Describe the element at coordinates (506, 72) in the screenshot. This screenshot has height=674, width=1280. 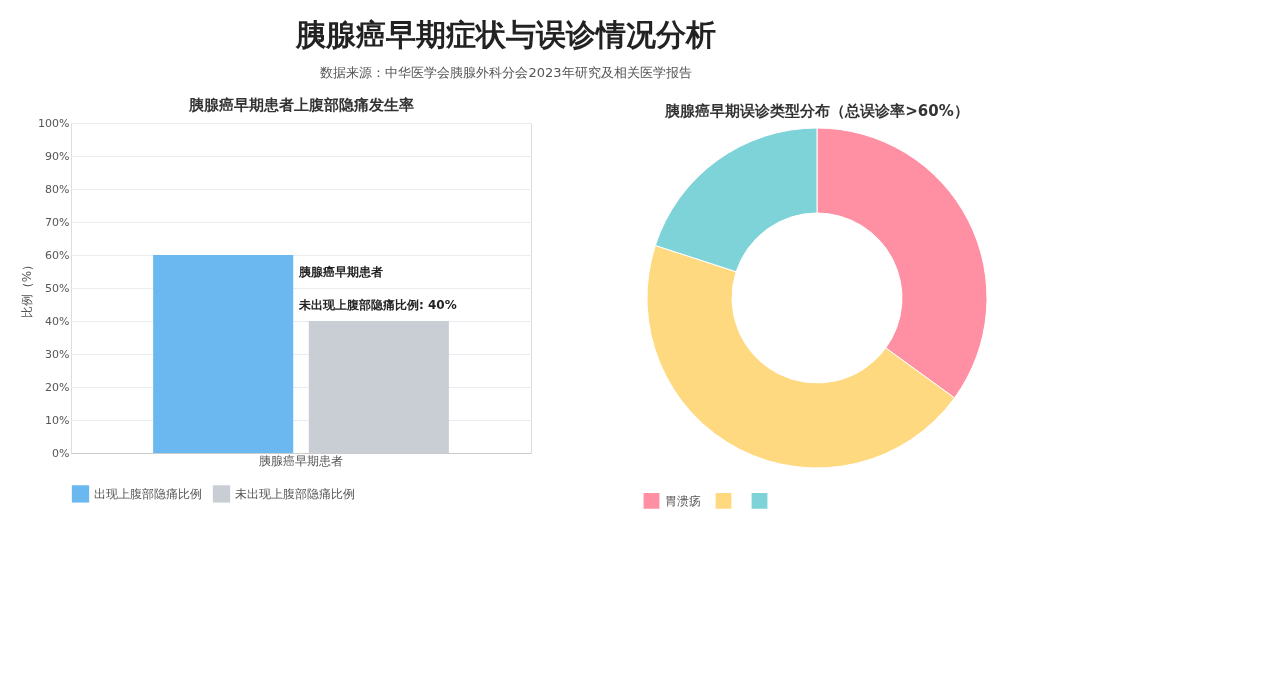
I see `text: 数据来源：中华医学会胰腺外科分会2023年研究及相关医学报告` at that location.